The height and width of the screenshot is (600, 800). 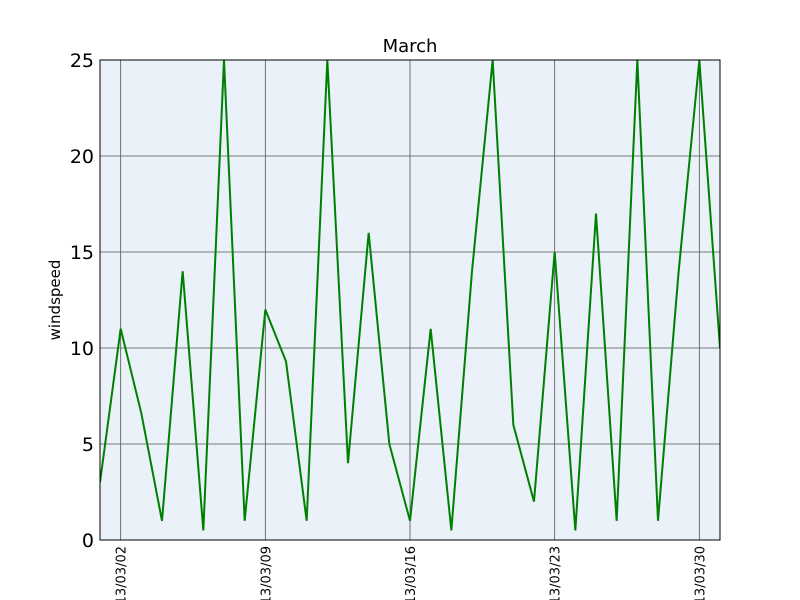 I want to click on y-tick-label: 5, so click(x=88, y=445).